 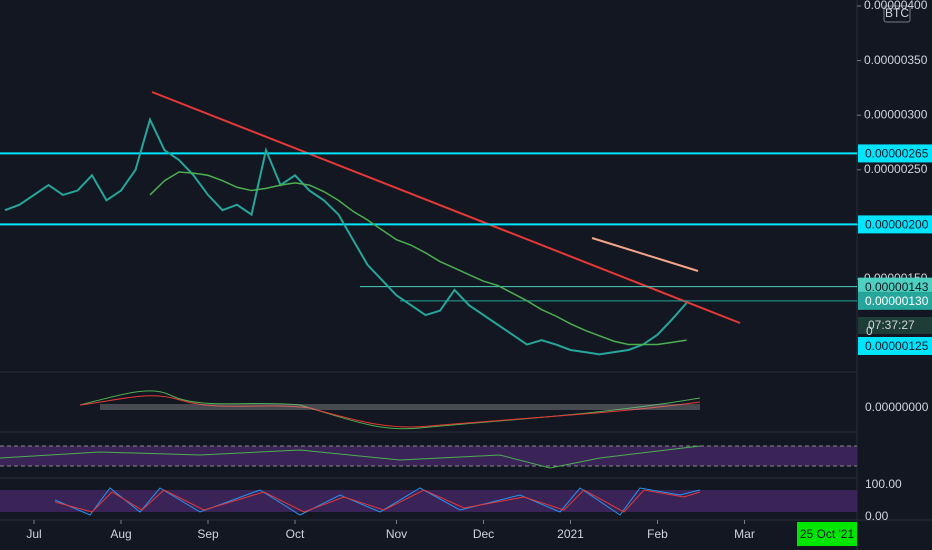 I want to click on zero-label: 0, so click(x=869, y=331).